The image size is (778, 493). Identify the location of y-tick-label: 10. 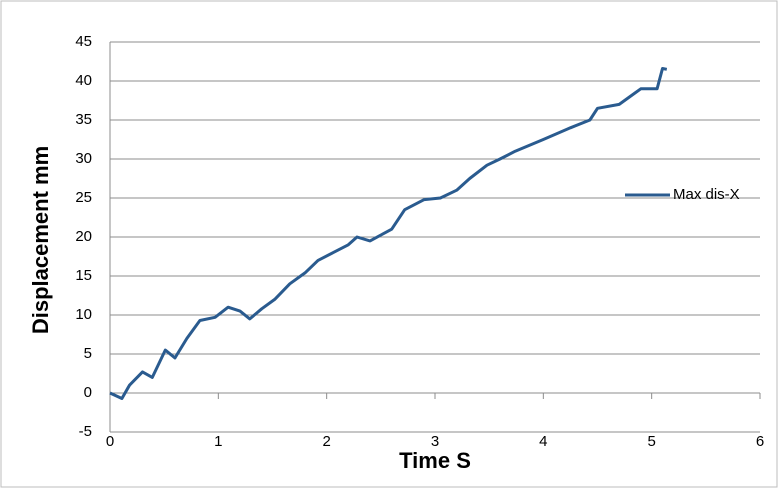
(83, 314).